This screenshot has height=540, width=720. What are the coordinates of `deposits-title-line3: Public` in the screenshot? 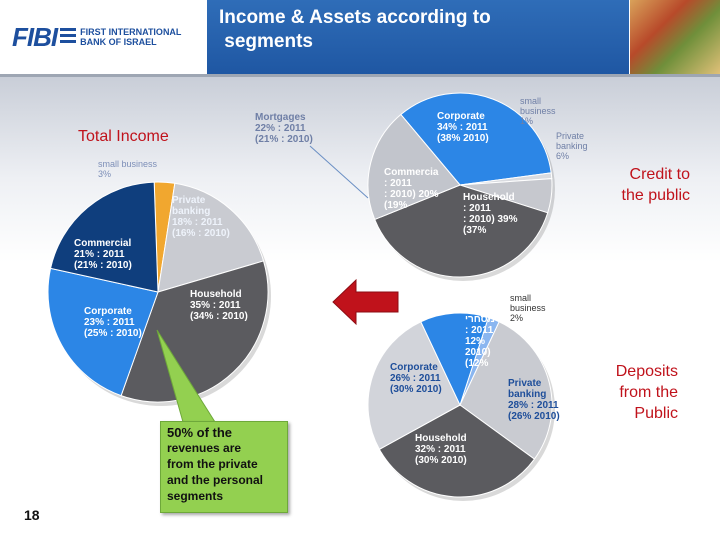 It's located at (656, 413).